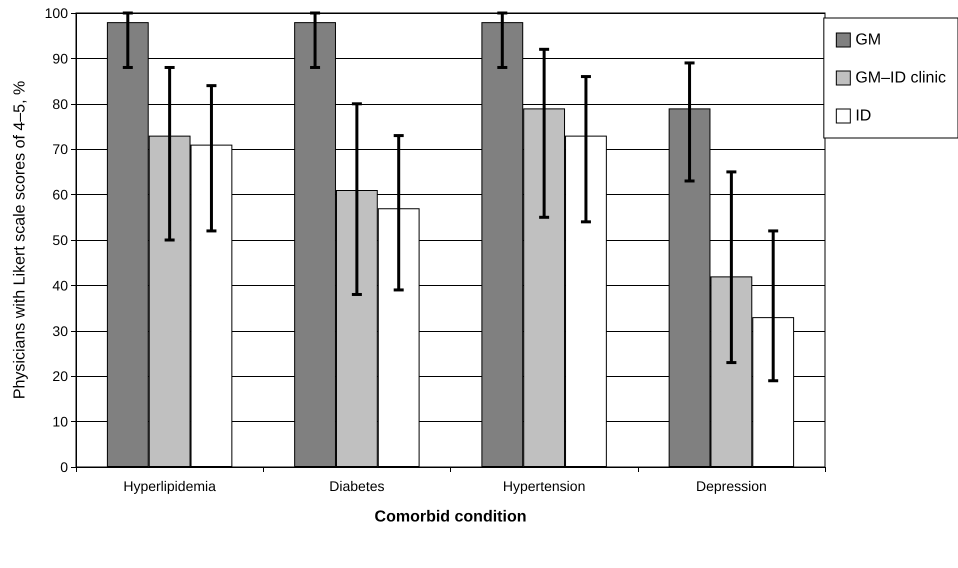  What do you see at coordinates (60, 104) in the screenshot?
I see `y-tick-label: 80` at bounding box center [60, 104].